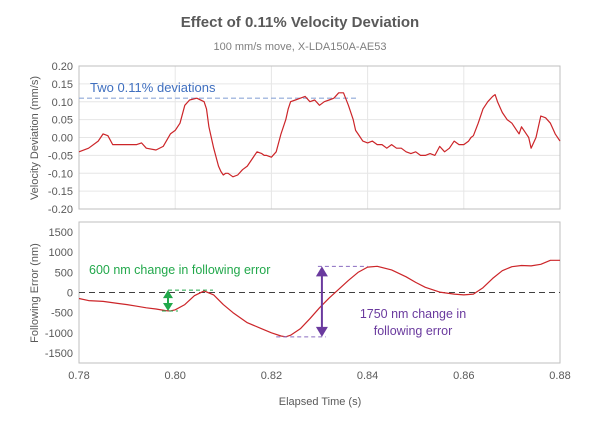  What do you see at coordinates (62, 121) in the screenshot?
I see `velocity-y-tick-label: 0.05` at bounding box center [62, 121].